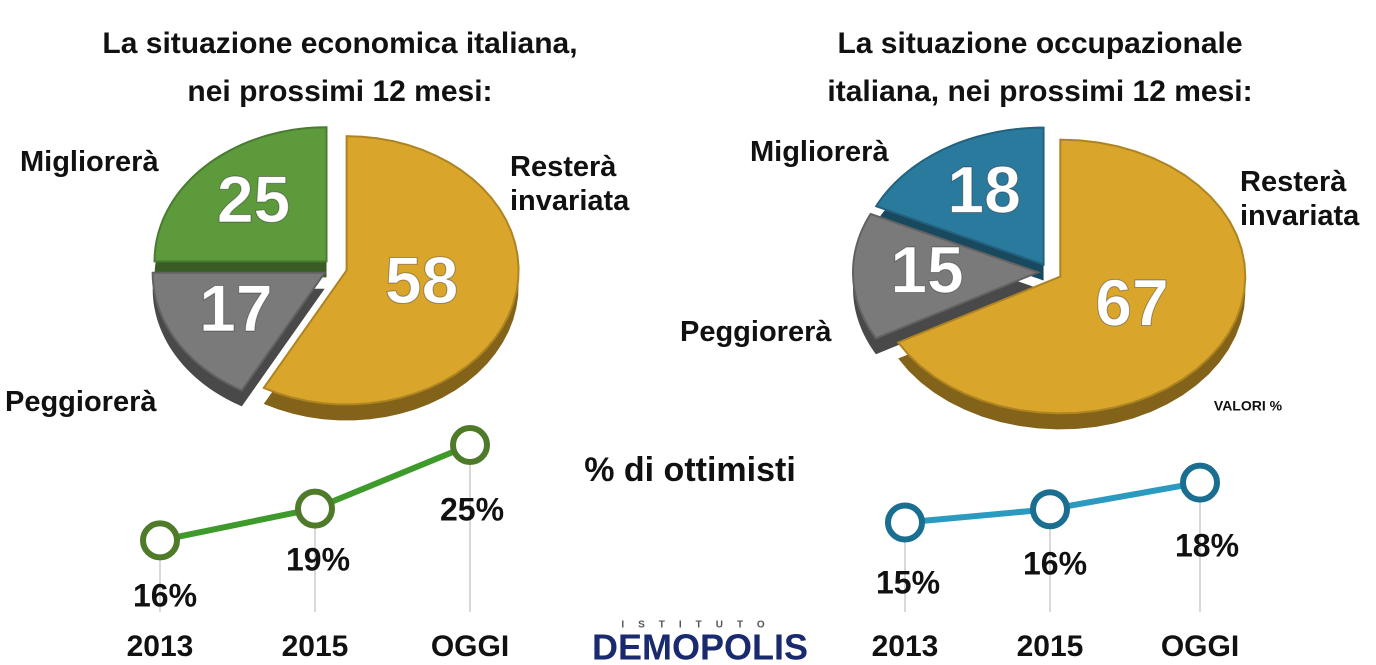 Image resolution: width=1376 pixels, height=665 pixels. I want to click on logo-top: ISTITUTO, so click(699, 625).